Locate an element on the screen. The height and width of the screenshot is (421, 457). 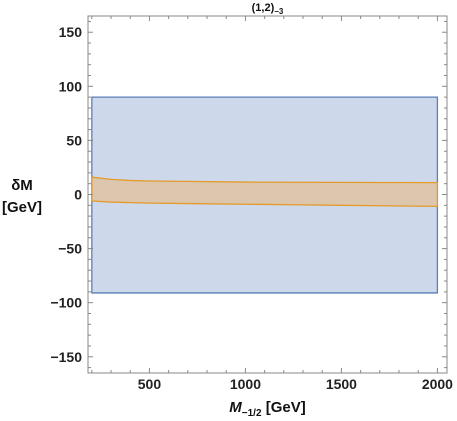
chart-title: (1,2)−3 is located at coordinates (268, 9).